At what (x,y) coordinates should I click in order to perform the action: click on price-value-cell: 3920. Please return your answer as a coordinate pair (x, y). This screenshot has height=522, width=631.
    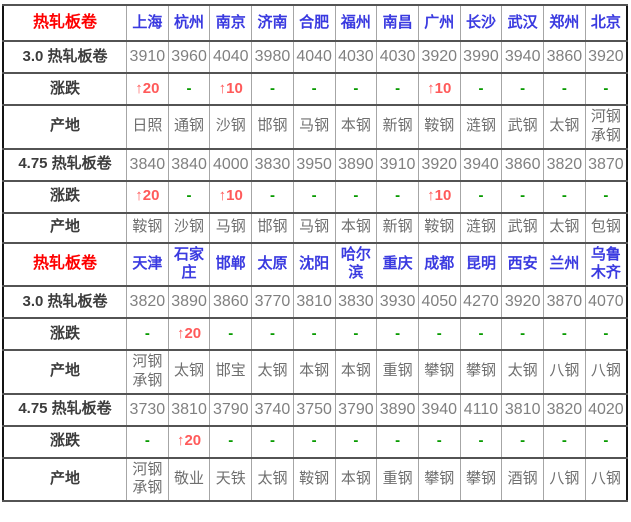
    Looking at the image, I should click on (523, 302).